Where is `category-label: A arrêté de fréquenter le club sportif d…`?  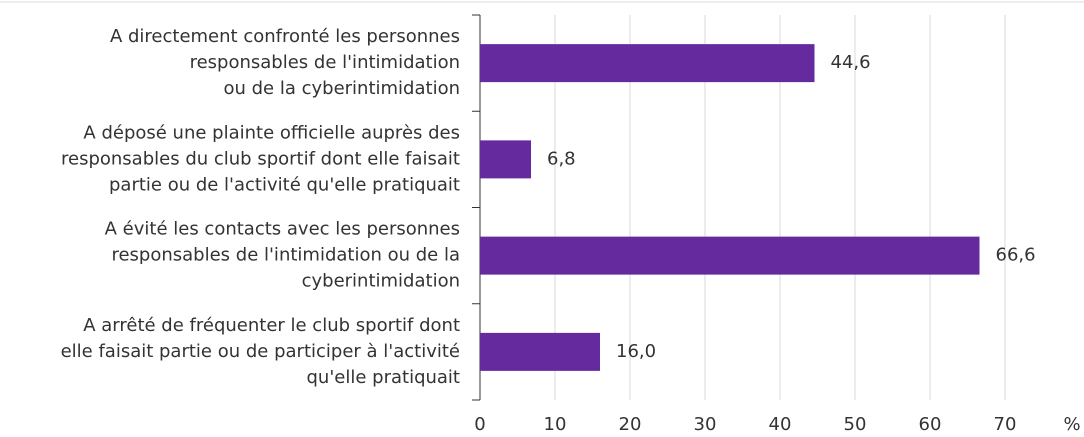 category-label: A arrêté de fréquenter le club sportif d… is located at coordinates (271, 325).